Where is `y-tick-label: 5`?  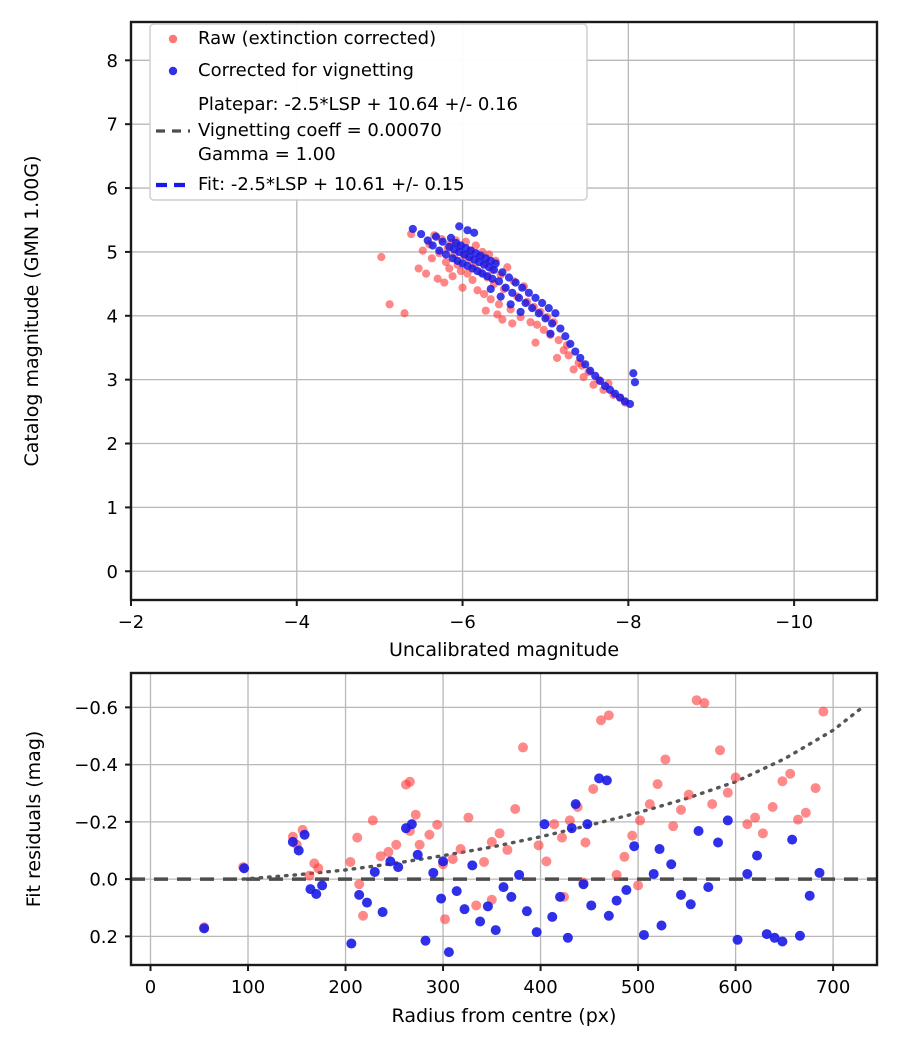 y-tick-label: 5 is located at coordinates (112, 252).